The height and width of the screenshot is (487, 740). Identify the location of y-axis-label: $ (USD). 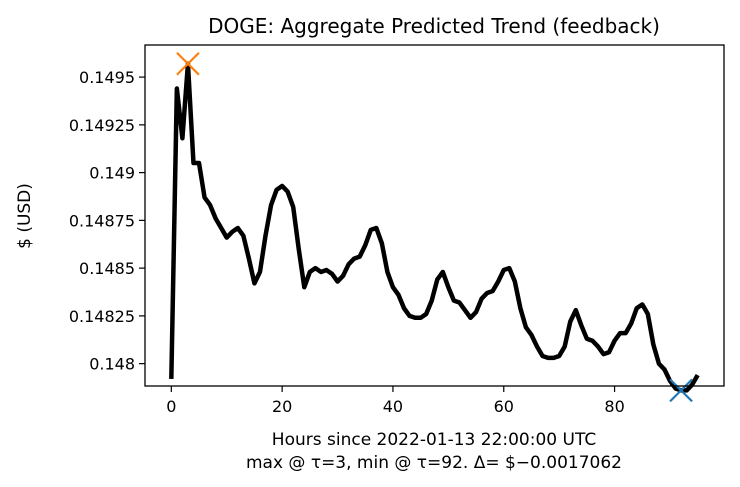
(25, 216).